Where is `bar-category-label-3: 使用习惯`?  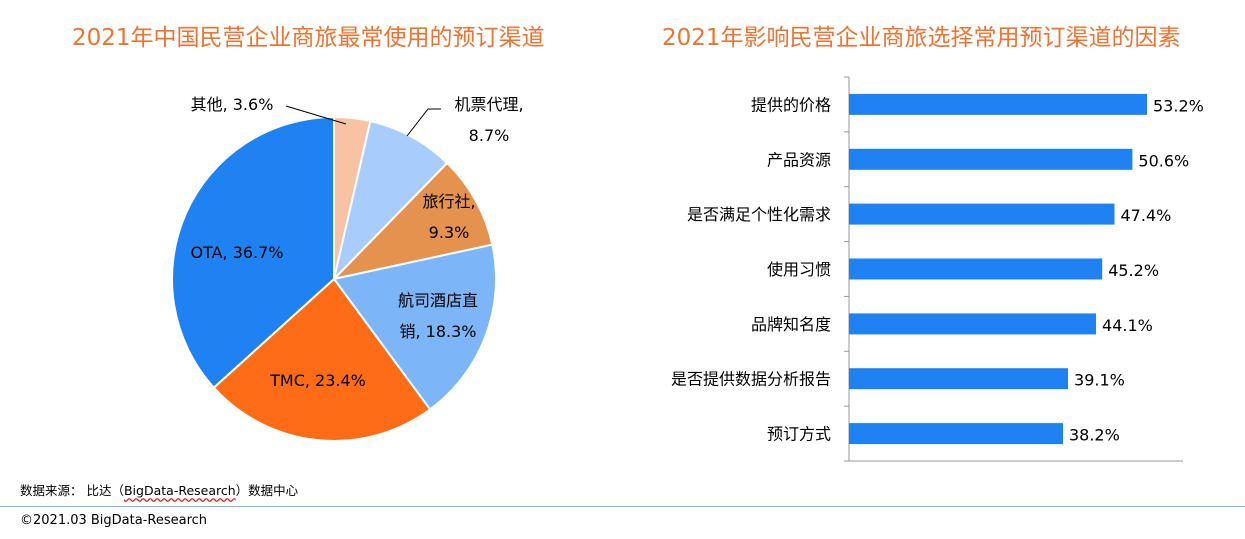 bar-category-label-3: 使用习惯 is located at coordinates (799, 269).